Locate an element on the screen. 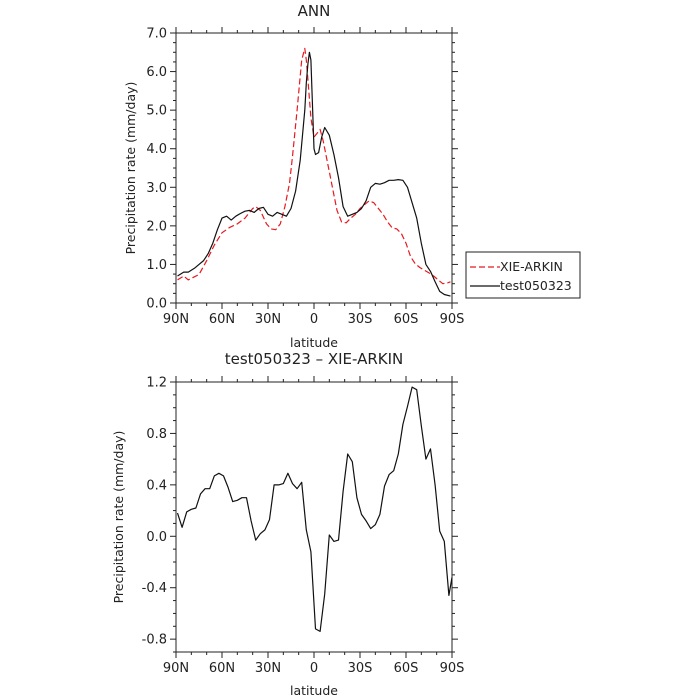 The width and height of the screenshot is (700, 700). top-chart-title: ANN is located at coordinates (314, 11).